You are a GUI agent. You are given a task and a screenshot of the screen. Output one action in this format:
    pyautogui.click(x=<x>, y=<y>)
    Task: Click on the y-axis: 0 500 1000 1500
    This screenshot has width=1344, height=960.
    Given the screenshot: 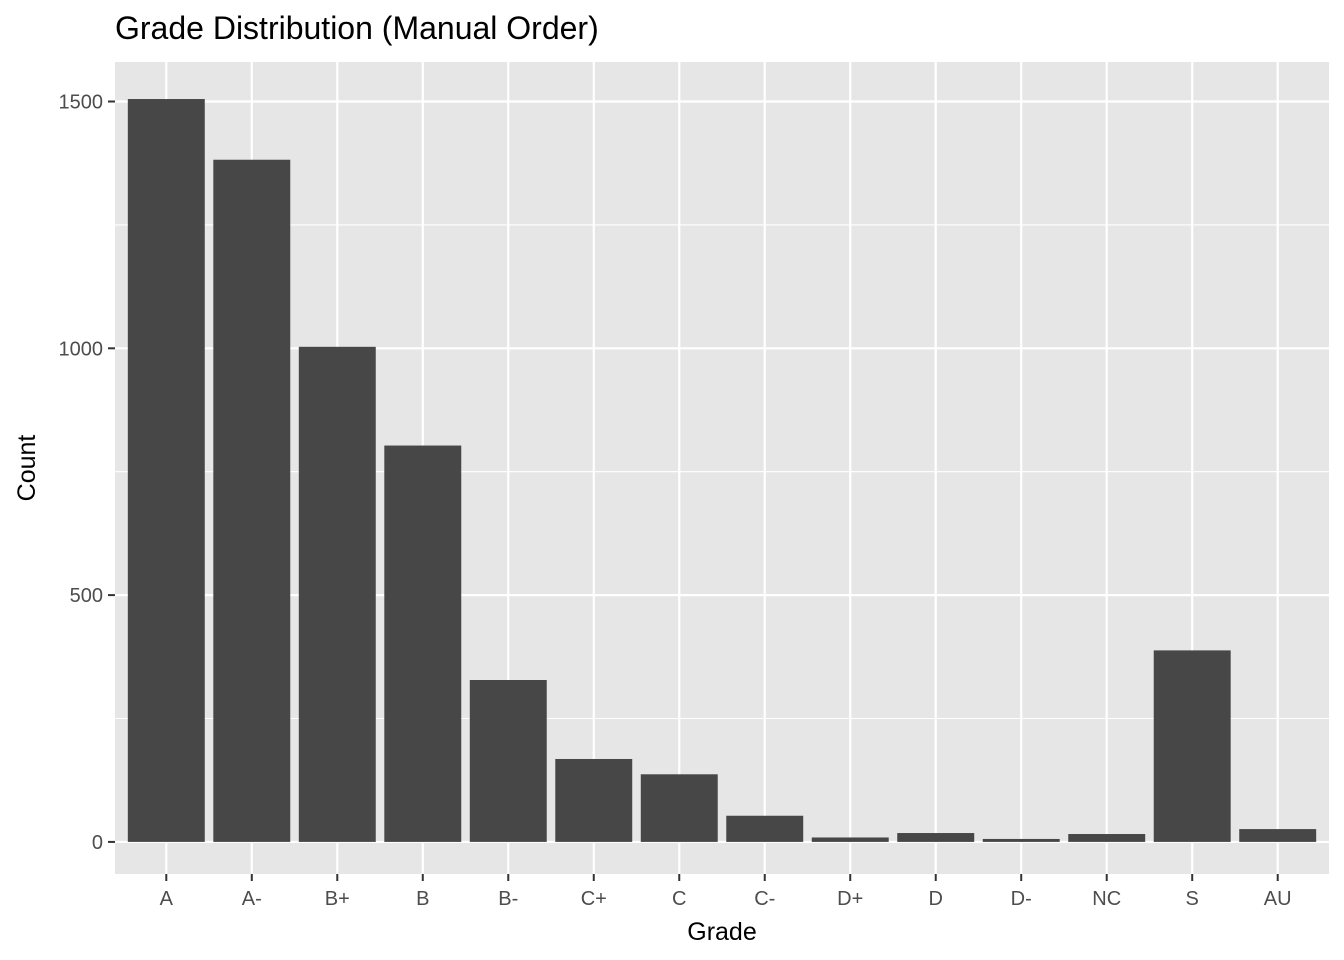 What is the action you would take?
    pyautogui.click(x=87, y=472)
    